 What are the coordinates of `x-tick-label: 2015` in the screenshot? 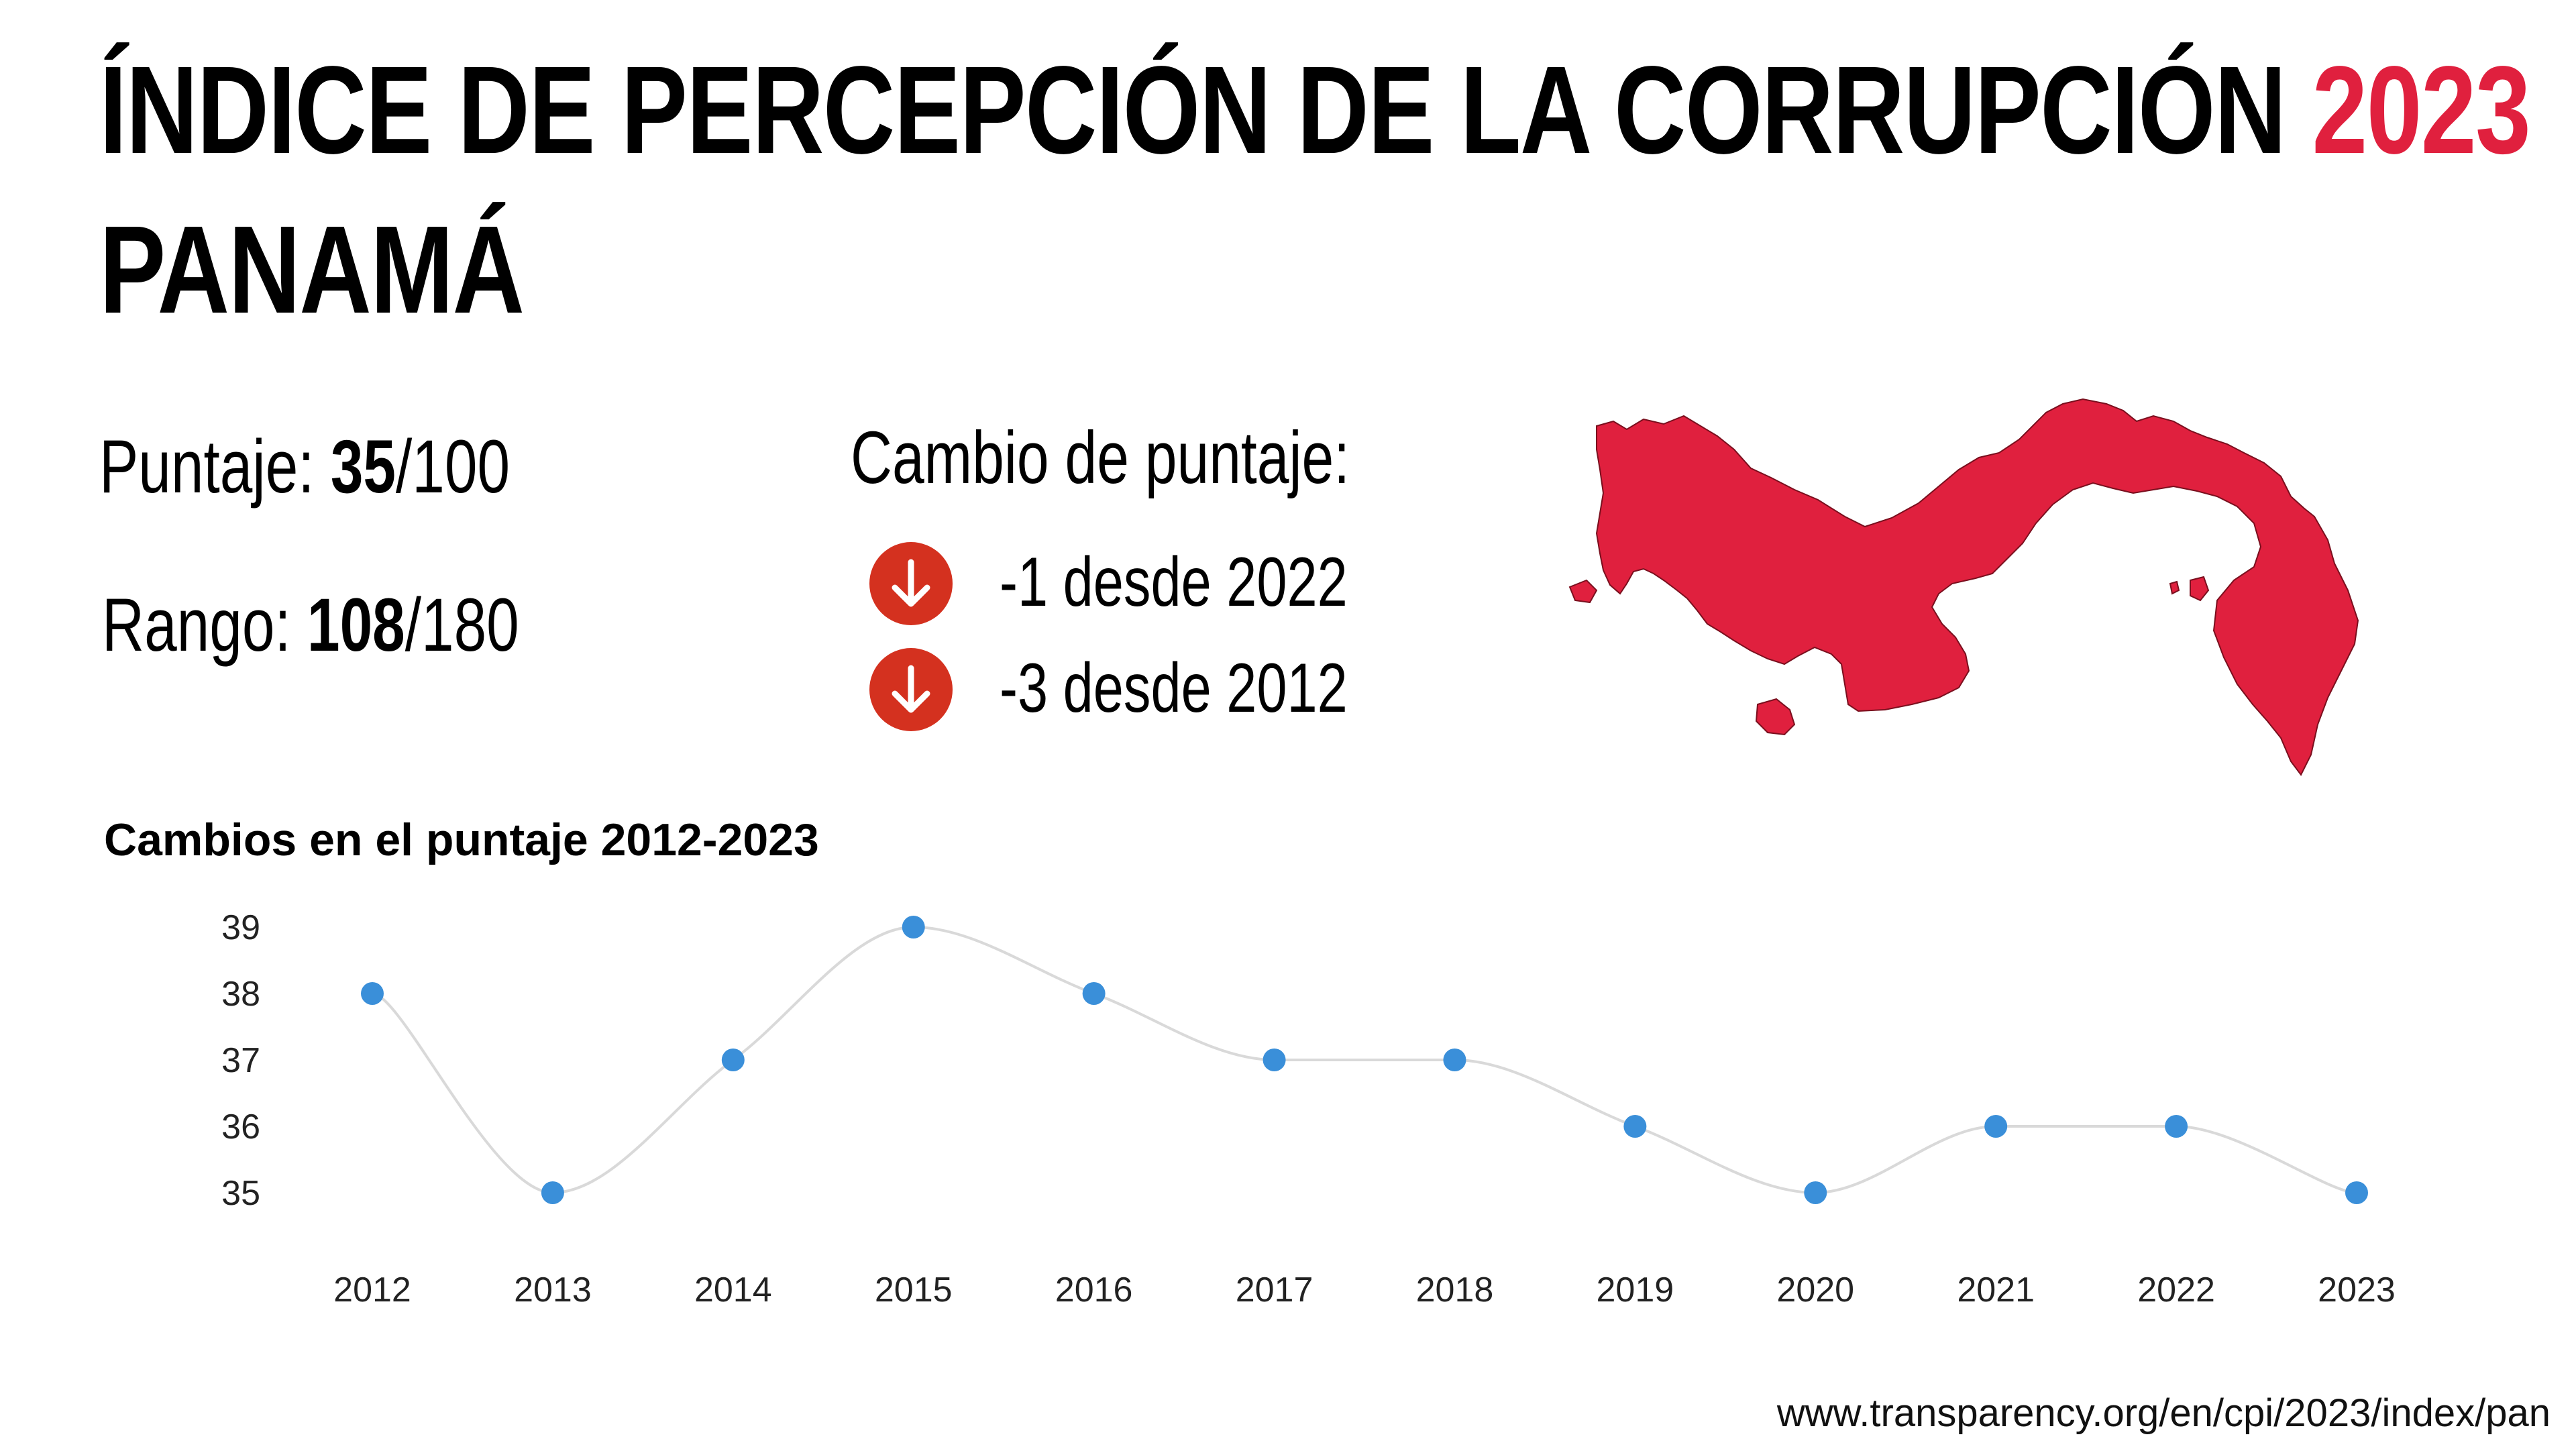 It's located at (914, 1290).